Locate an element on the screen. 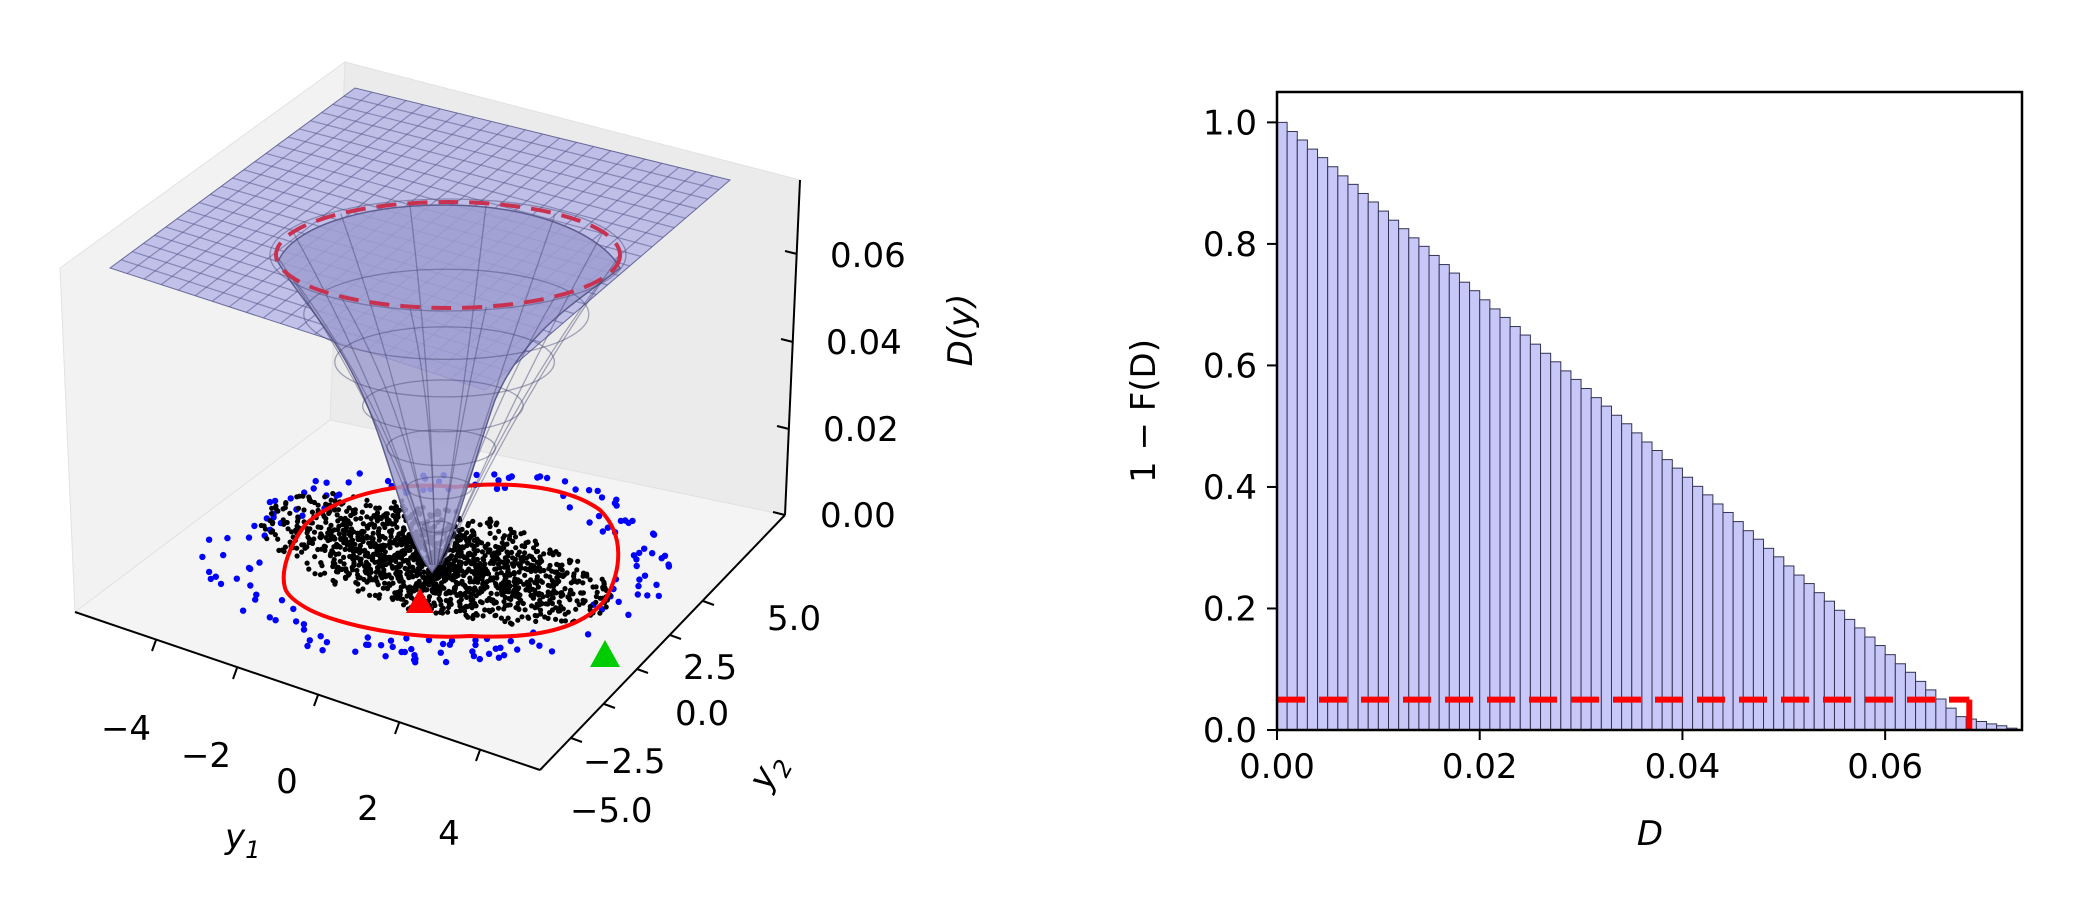  y-tick-label: 0.6 is located at coordinates (1230, 366).